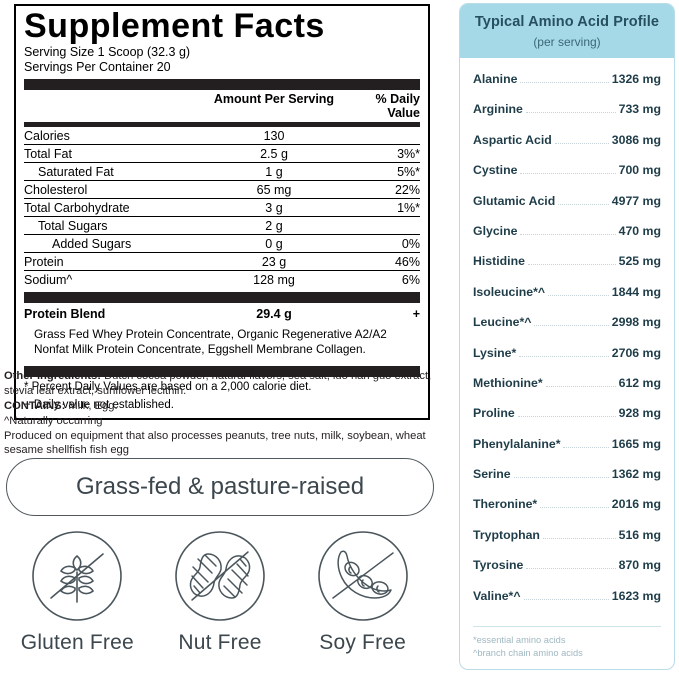 The height and width of the screenshot is (673, 679). Describe the element at coordinates (639, 382) in the screenshot. I see `amino-acid-value: 612 mg` at that location.